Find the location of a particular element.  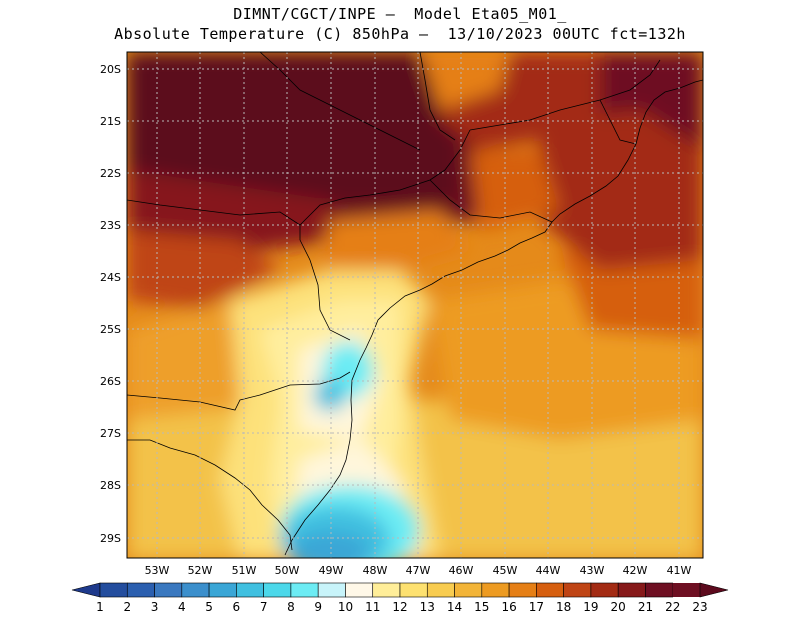

colorbar-arrow-high is located at coordinates (714, 590).